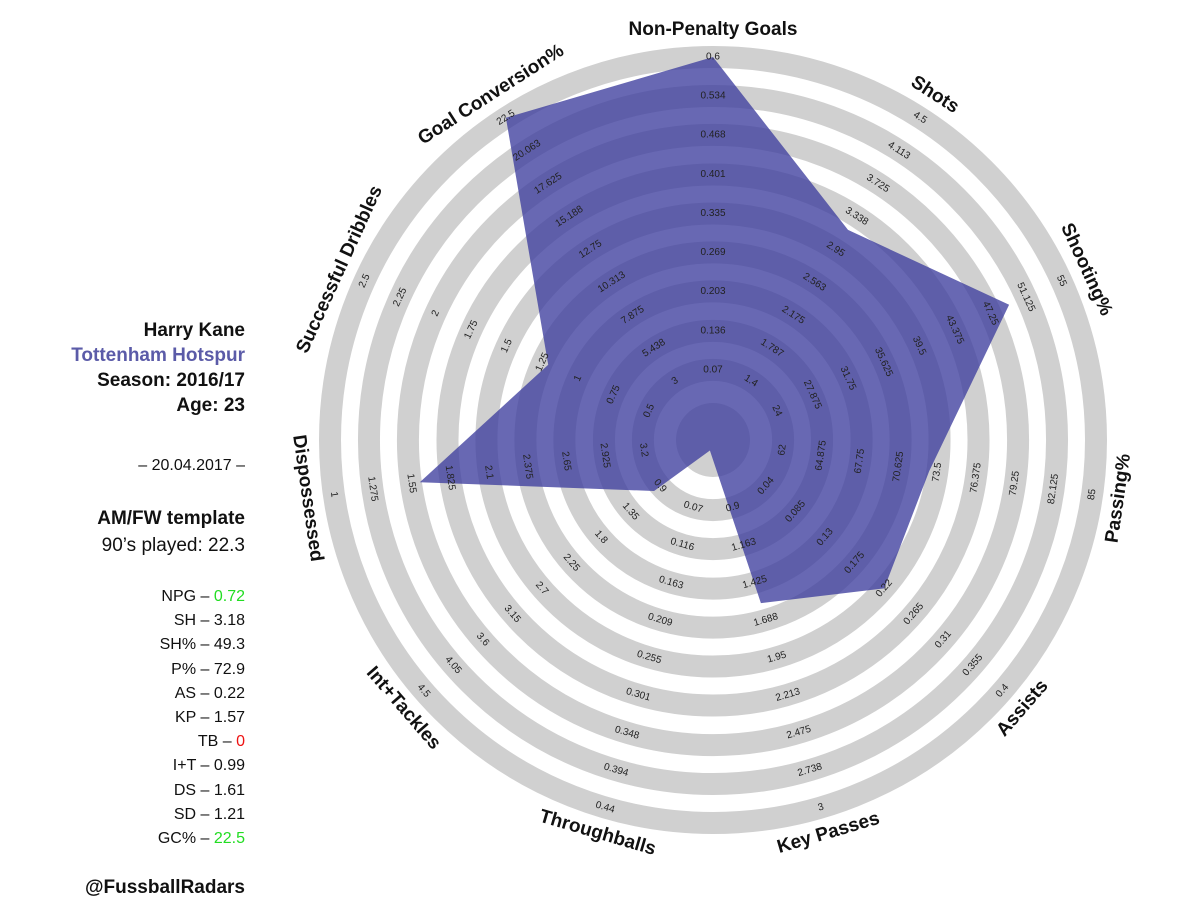  I want to click on tick-label: 1.825, so click(450, 478).